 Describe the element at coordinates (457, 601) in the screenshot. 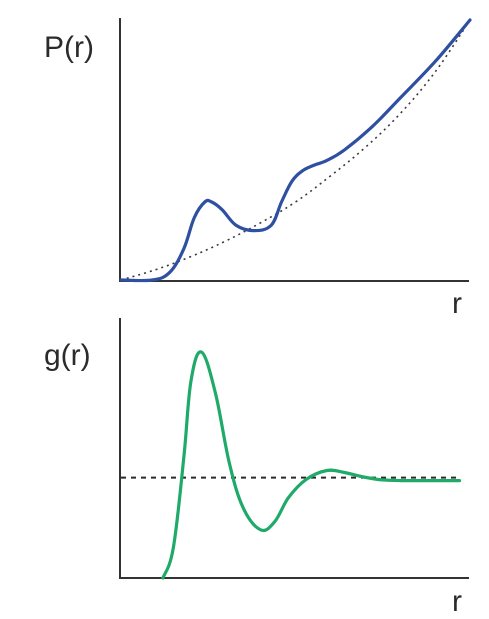

I see `gr-x-label: r` at that location.